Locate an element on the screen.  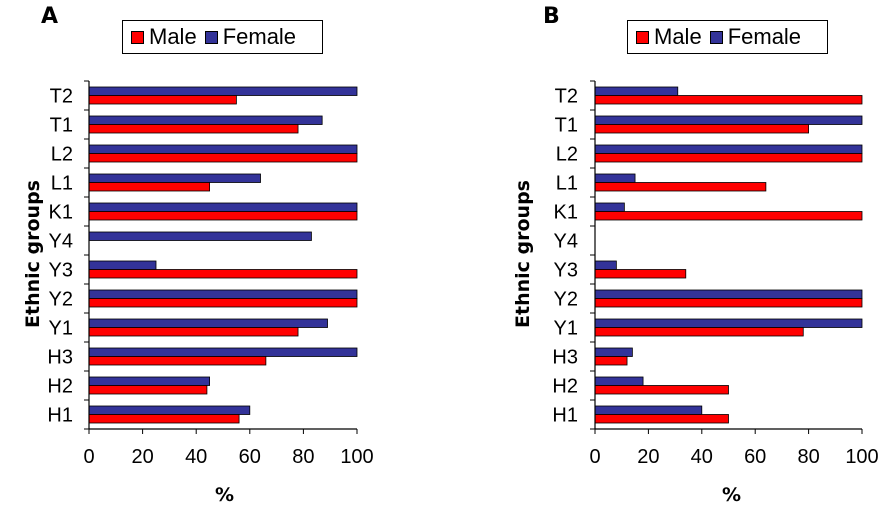
x-tick-label: 40 is located at coordinates (702, 457).